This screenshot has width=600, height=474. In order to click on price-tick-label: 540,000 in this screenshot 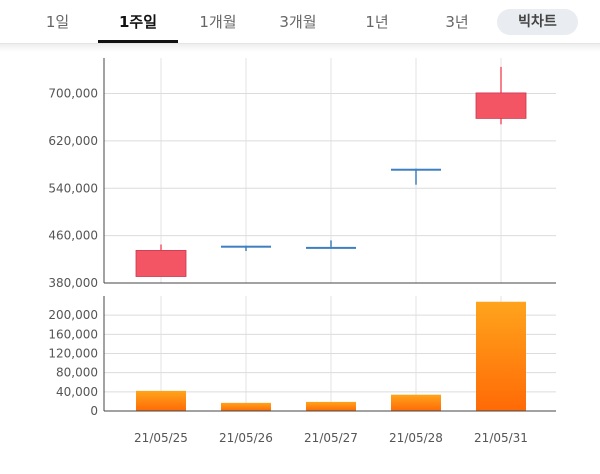, I will do `click(73, 188)`.